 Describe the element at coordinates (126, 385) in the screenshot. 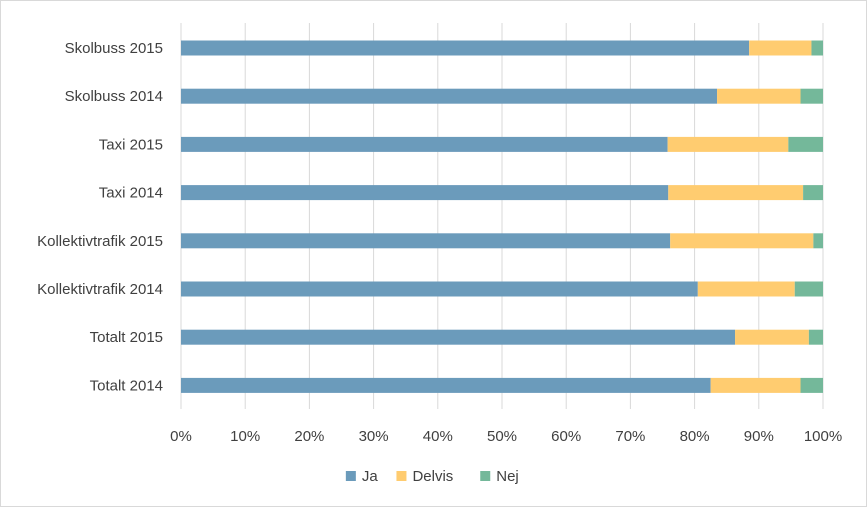

I see `category-label: Totalt 2014` at that location.